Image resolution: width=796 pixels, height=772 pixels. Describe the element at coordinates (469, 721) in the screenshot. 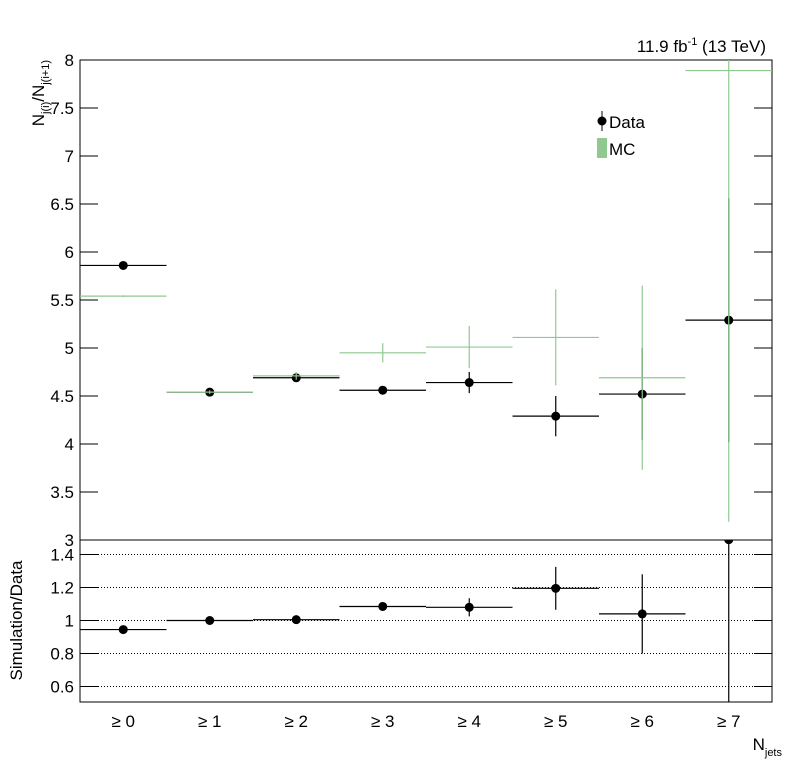

I see `x-tick-label: ≥ 4` at that location.